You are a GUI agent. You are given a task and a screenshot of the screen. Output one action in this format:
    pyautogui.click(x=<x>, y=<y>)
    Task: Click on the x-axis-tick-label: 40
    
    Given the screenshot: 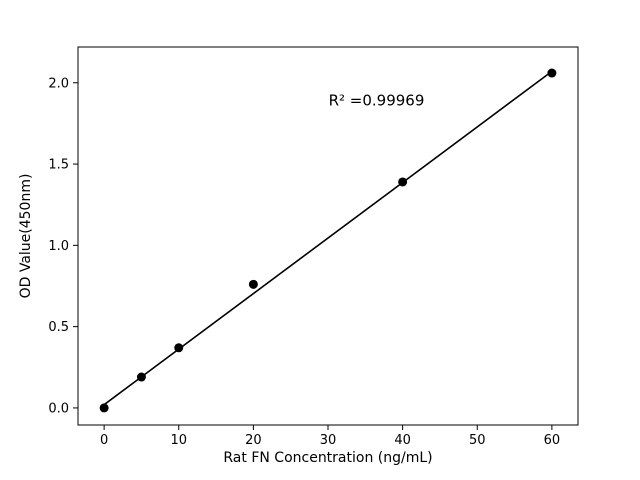 What is the action you would take?
    pyautogui.click(x=402, y=440)
    